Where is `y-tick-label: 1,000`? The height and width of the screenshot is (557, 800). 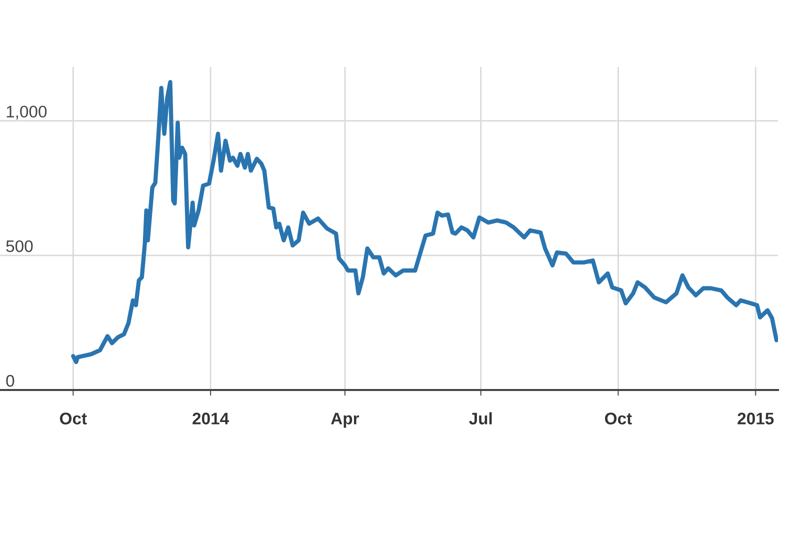 y-tick-label: 1,000 is located at coordinates (26, 113).